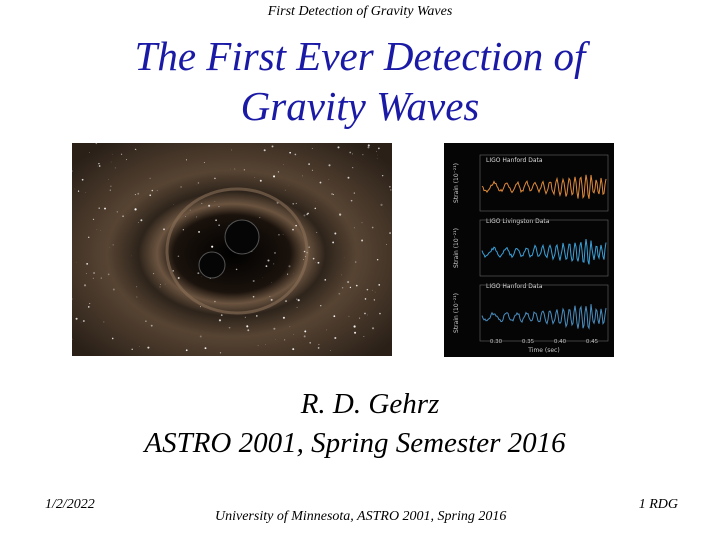  What do you see at coordinates (355, 443) in the screenshot?
I see `course: ASTRO 2001, Spring Semester 2016` at bounding box center [355, 443].